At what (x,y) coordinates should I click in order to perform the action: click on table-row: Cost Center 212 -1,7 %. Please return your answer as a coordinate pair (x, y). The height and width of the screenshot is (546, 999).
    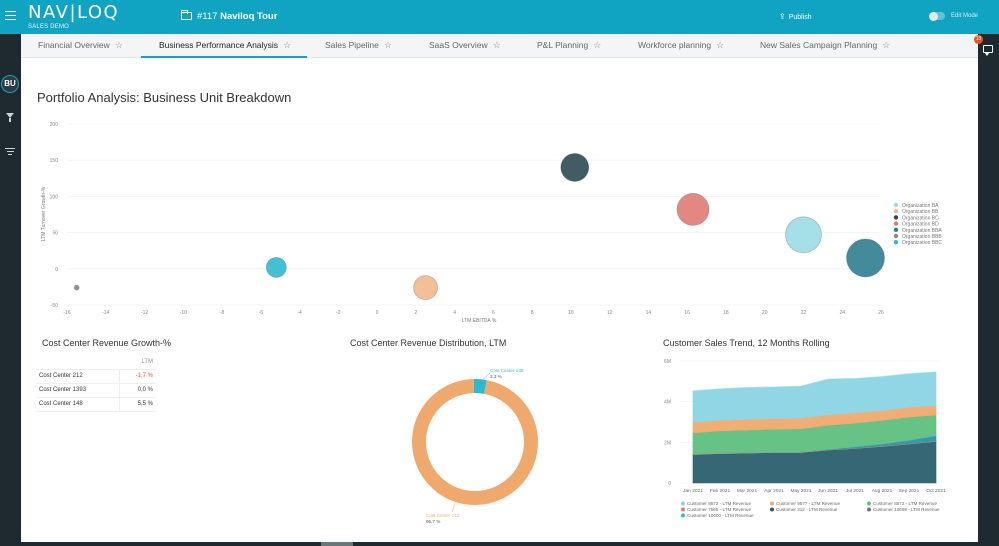
    Looking at the image, I should click on (96, 376).